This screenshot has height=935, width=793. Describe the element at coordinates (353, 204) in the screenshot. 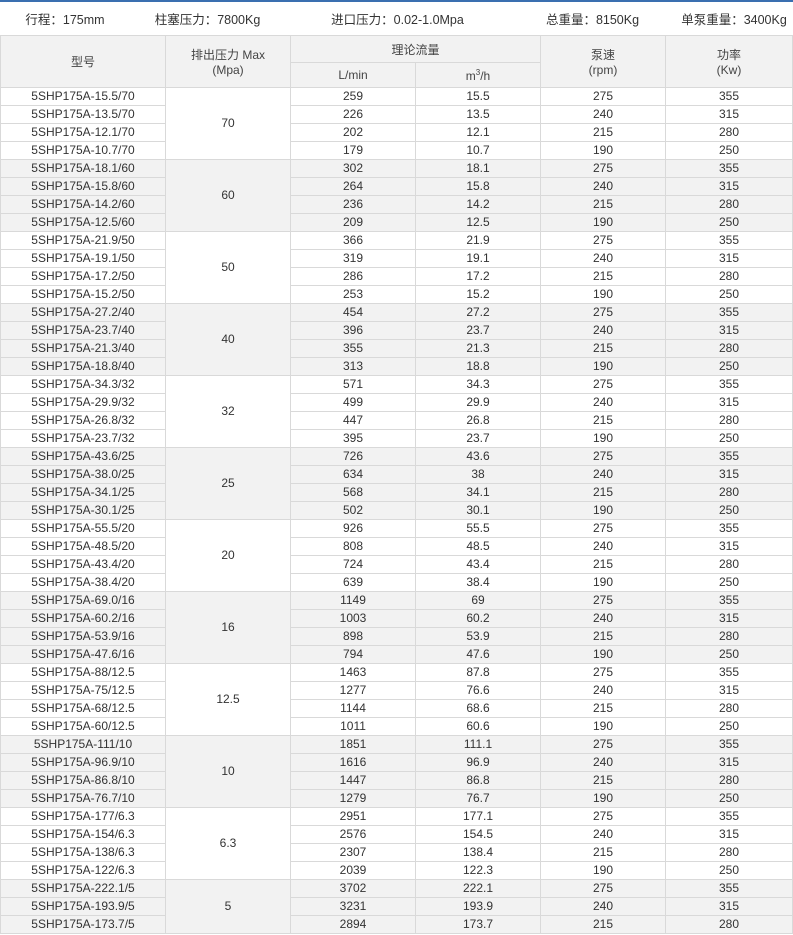

I see `cell-flow-lmin: 236` at that location.